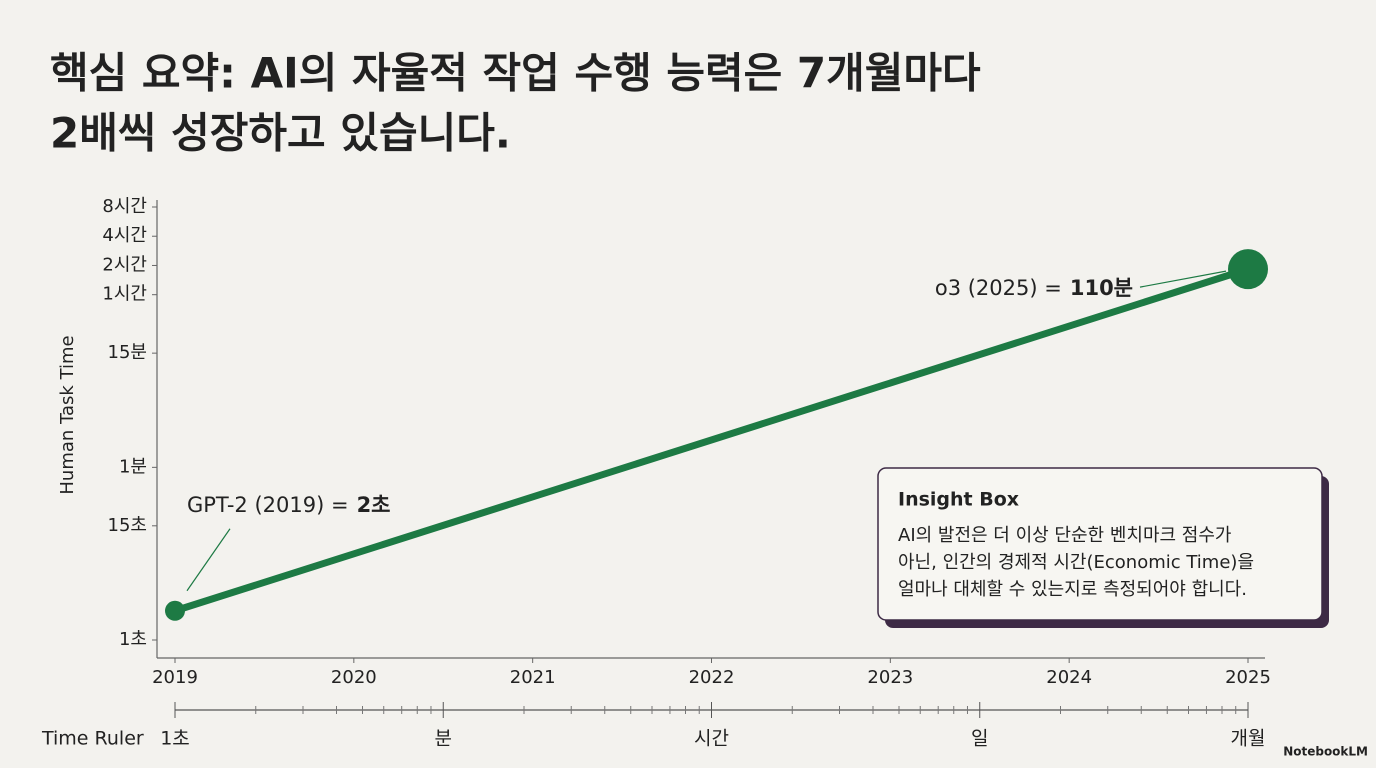  Describe the element at coordinates (515, 73) in the screenshot. I see `title-line: 핵심 요약: AI의 자율적 작업 수행 능력은 7개월마다` at that location.